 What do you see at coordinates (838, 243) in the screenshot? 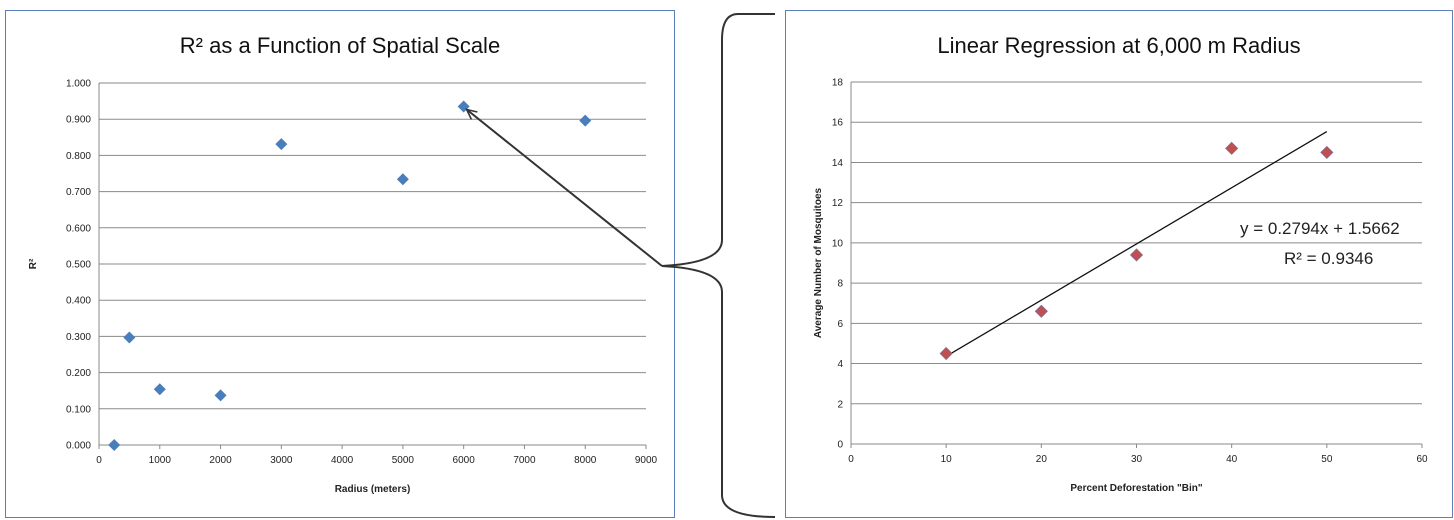
I see `y-tick-label: 10` at bounding box center [838, 243].